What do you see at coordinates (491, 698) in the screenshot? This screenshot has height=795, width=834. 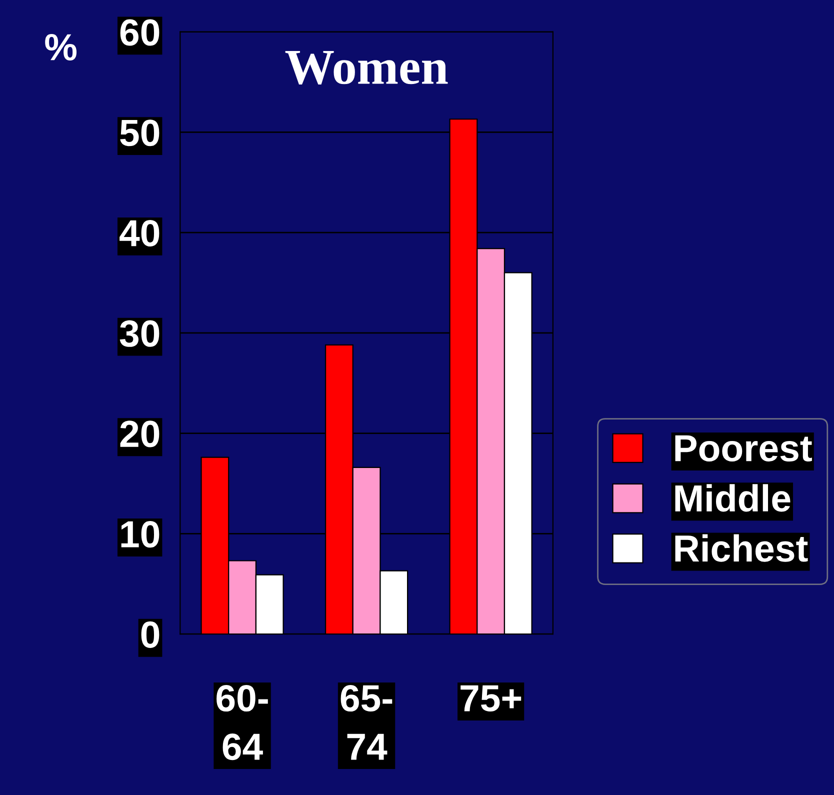 I see `x-tick-label: 75+` at bounding box center [491, 698].